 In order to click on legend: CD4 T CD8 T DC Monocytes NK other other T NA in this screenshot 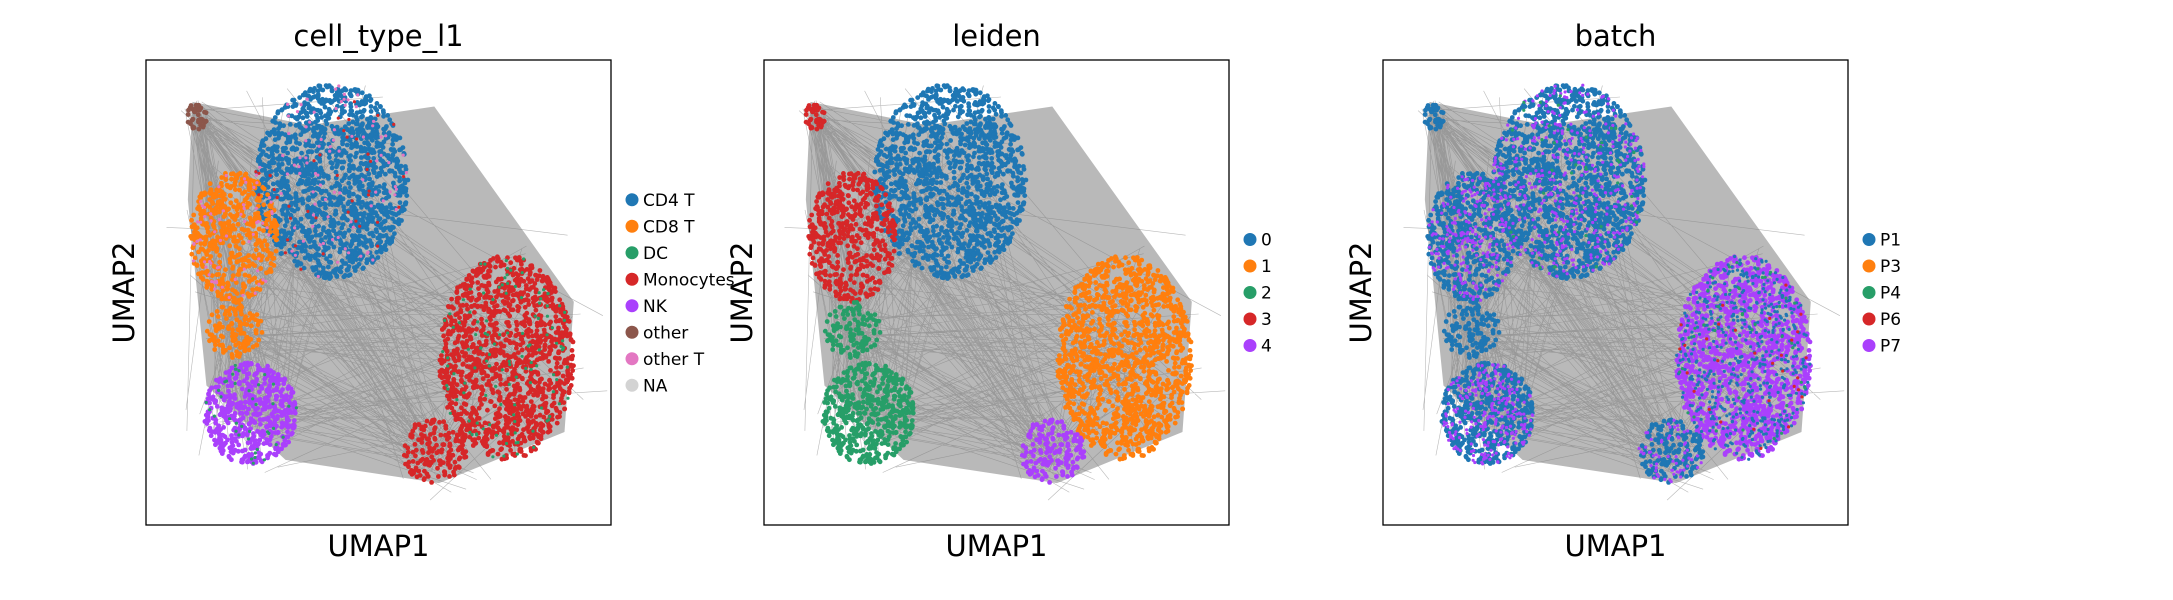, I will do `click(680, 293)`.